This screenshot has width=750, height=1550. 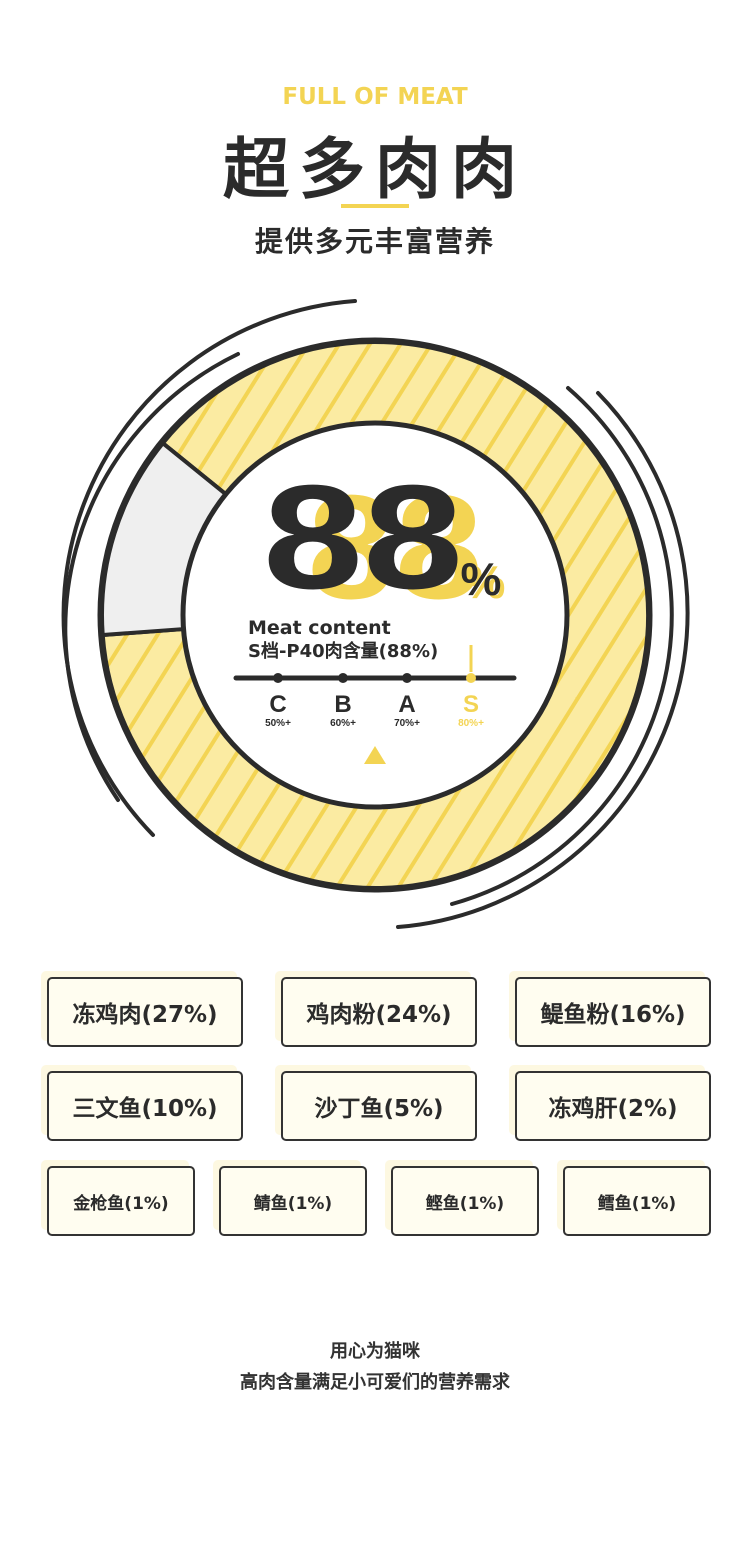 What do you see at coordinates (121, 1201) in the screenshot?
I see `ingredient-tuna: 金枪鱼(1%)` at bounding box center [121, 1201].